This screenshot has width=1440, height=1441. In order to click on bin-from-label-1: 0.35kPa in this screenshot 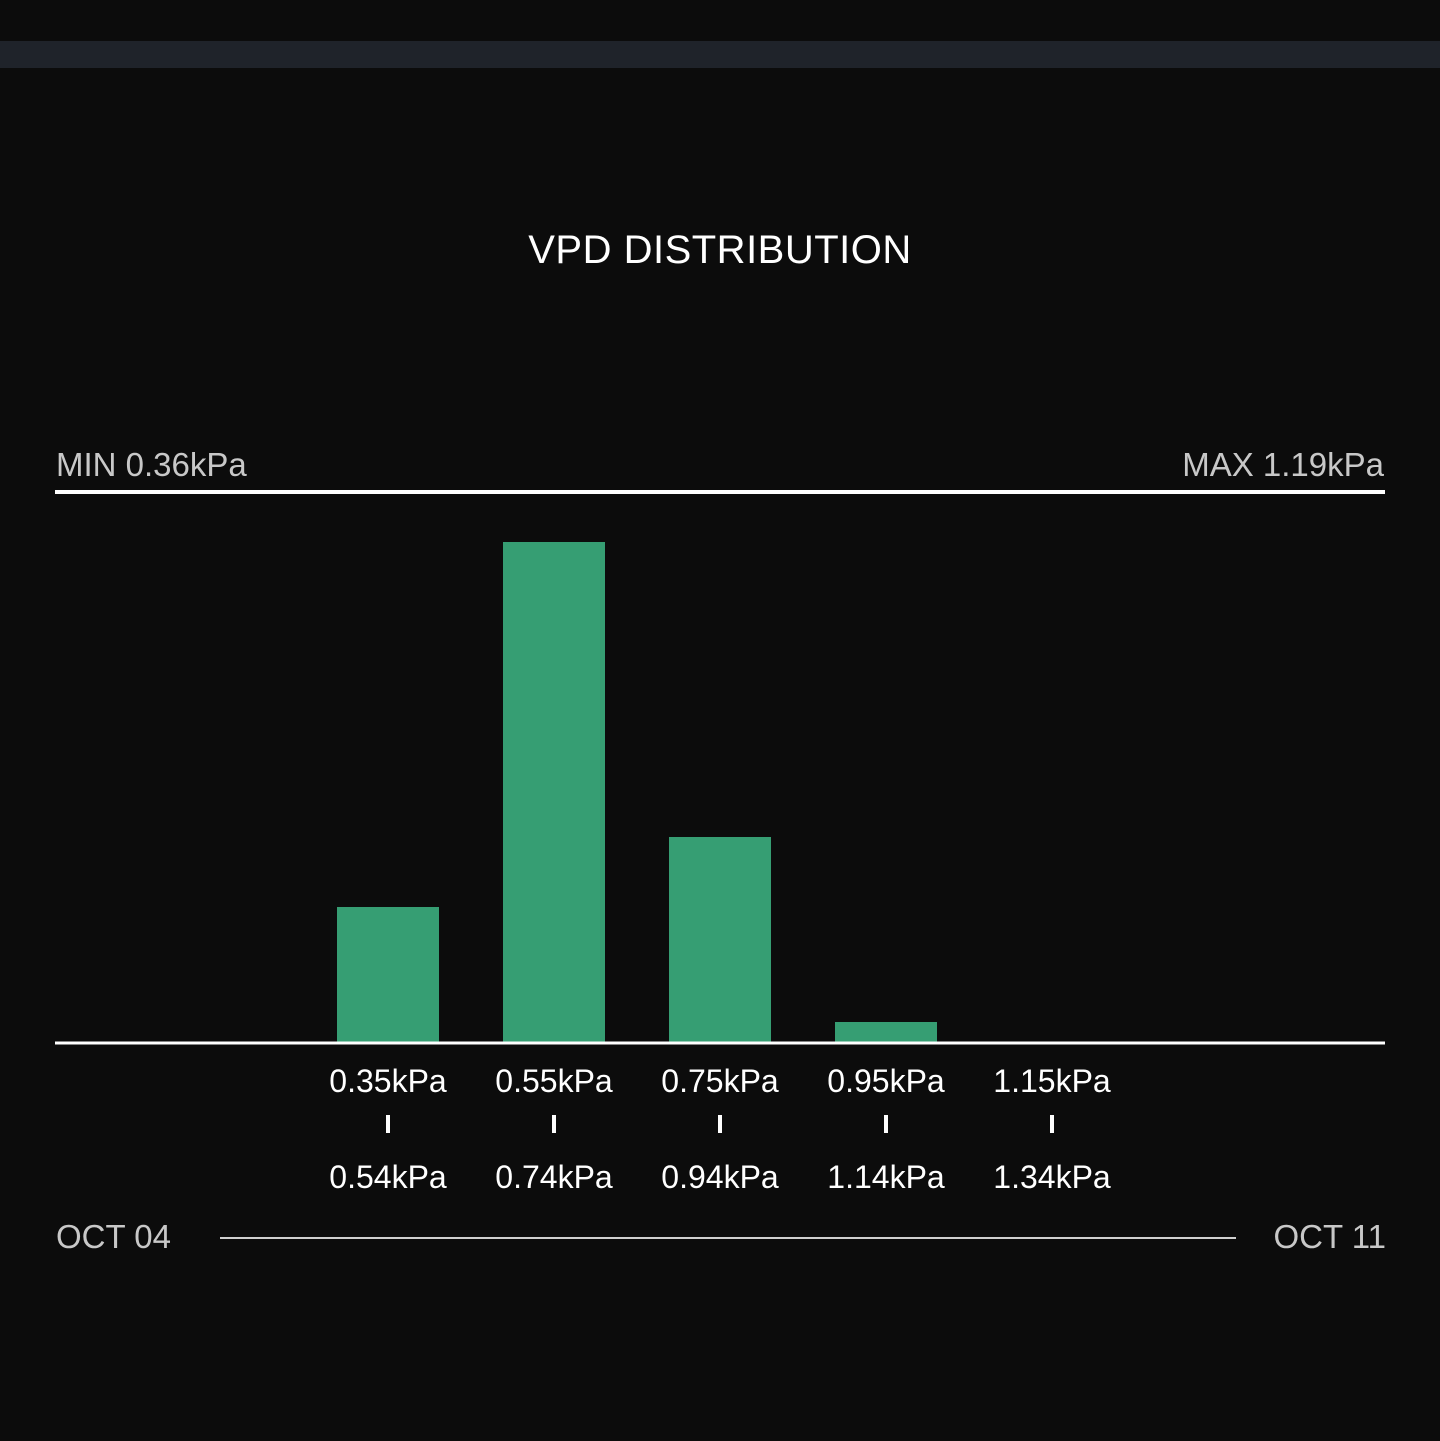, I will do `click(388, 1081)`.